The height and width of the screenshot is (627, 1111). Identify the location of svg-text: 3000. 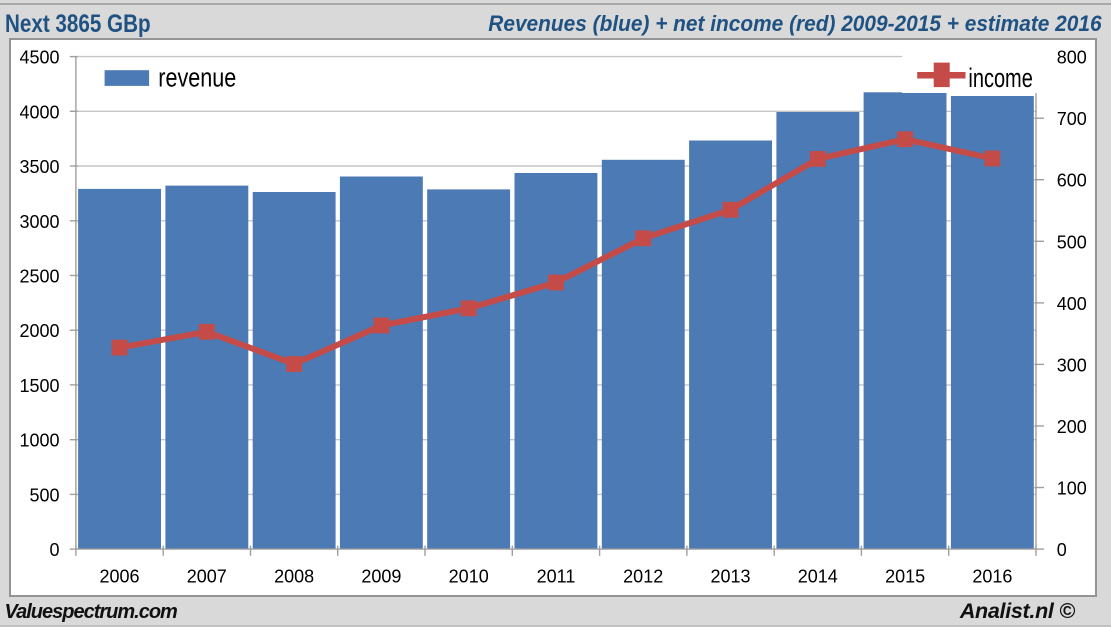
(39, 222).